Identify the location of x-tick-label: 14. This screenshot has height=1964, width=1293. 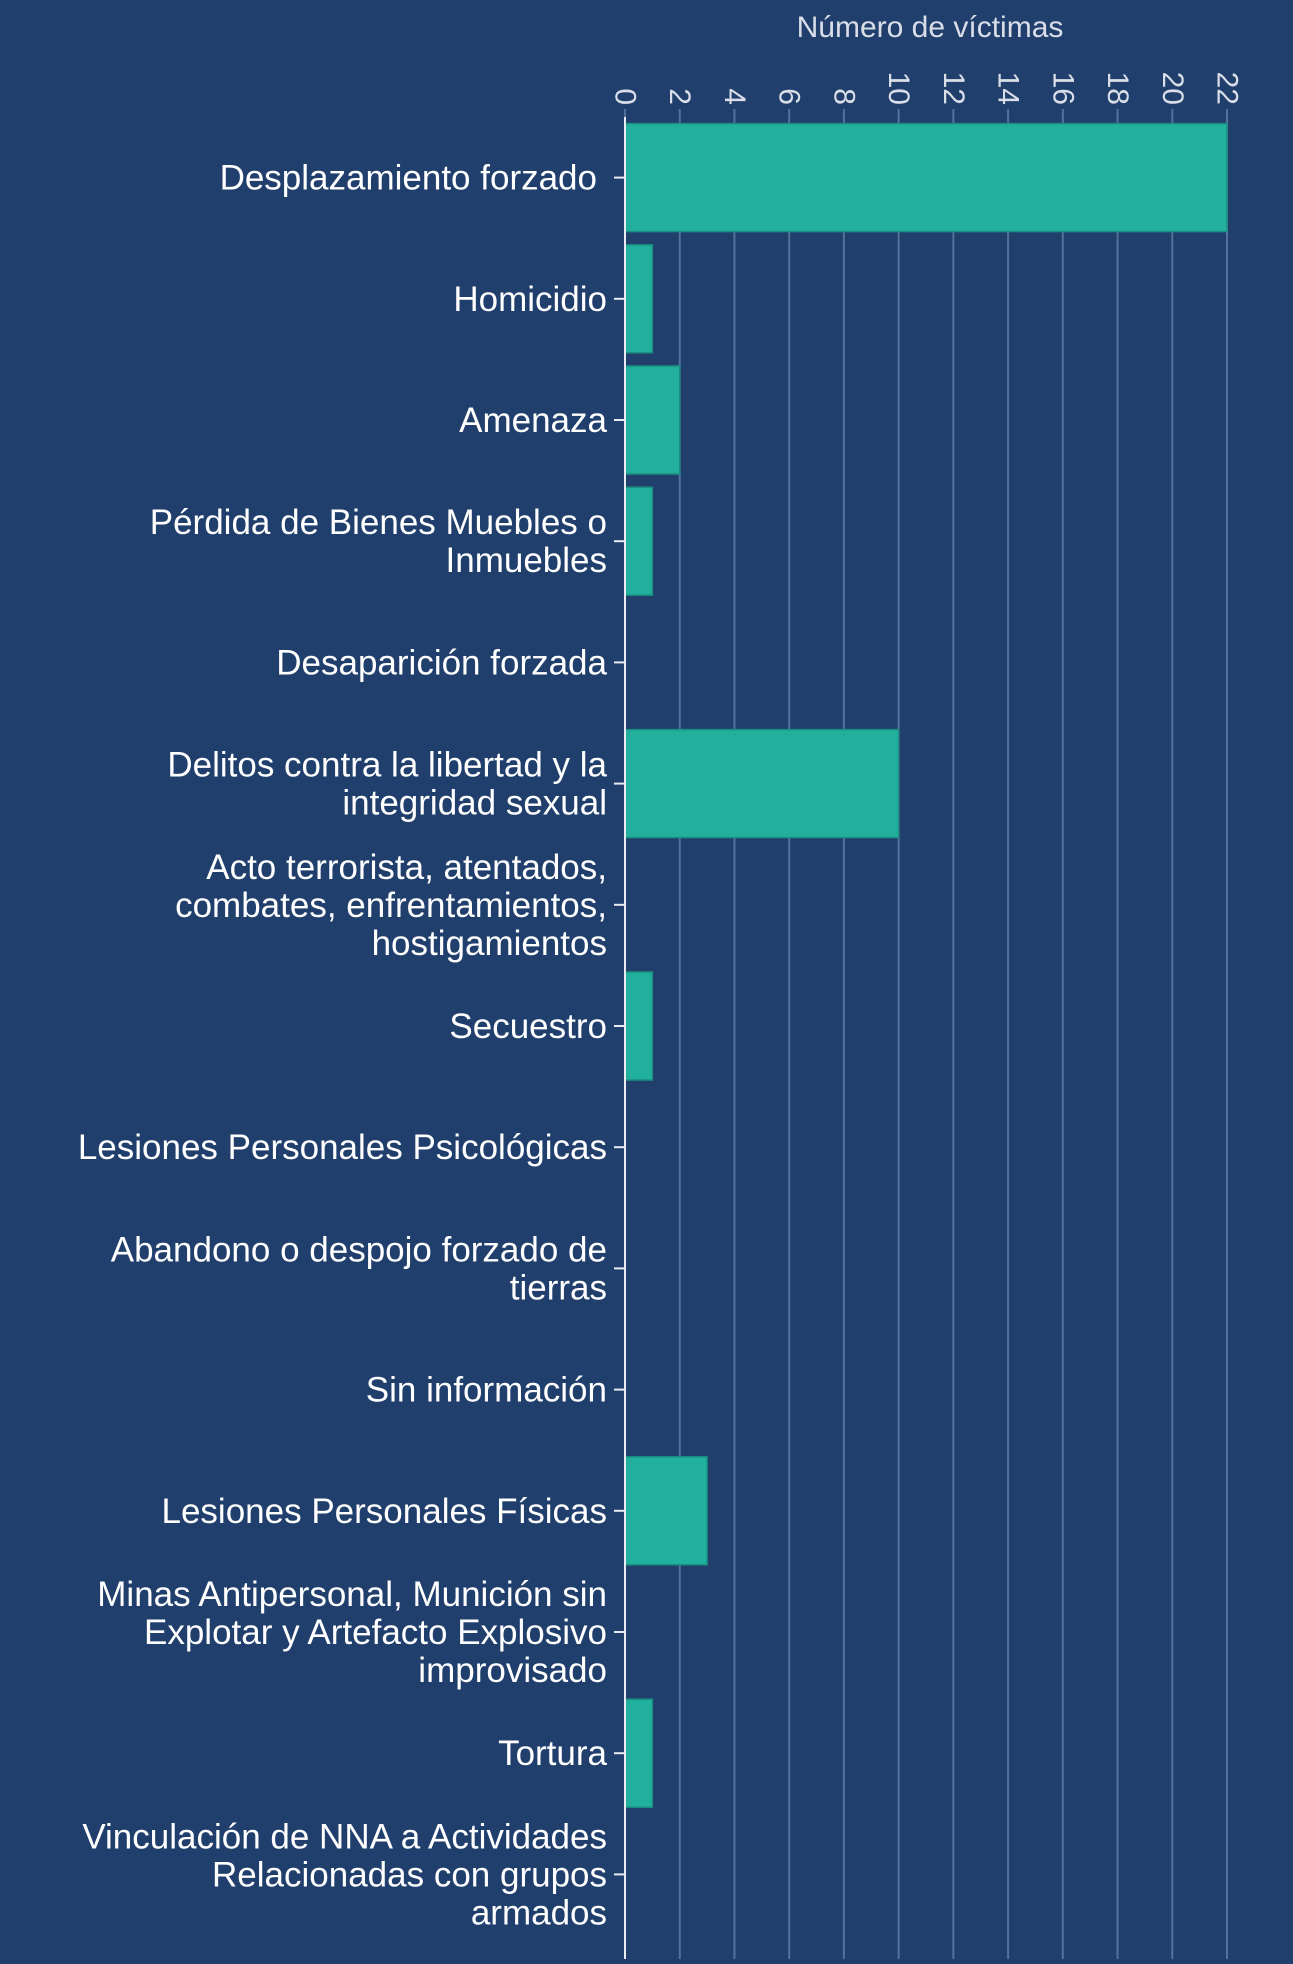
(1008, 88).